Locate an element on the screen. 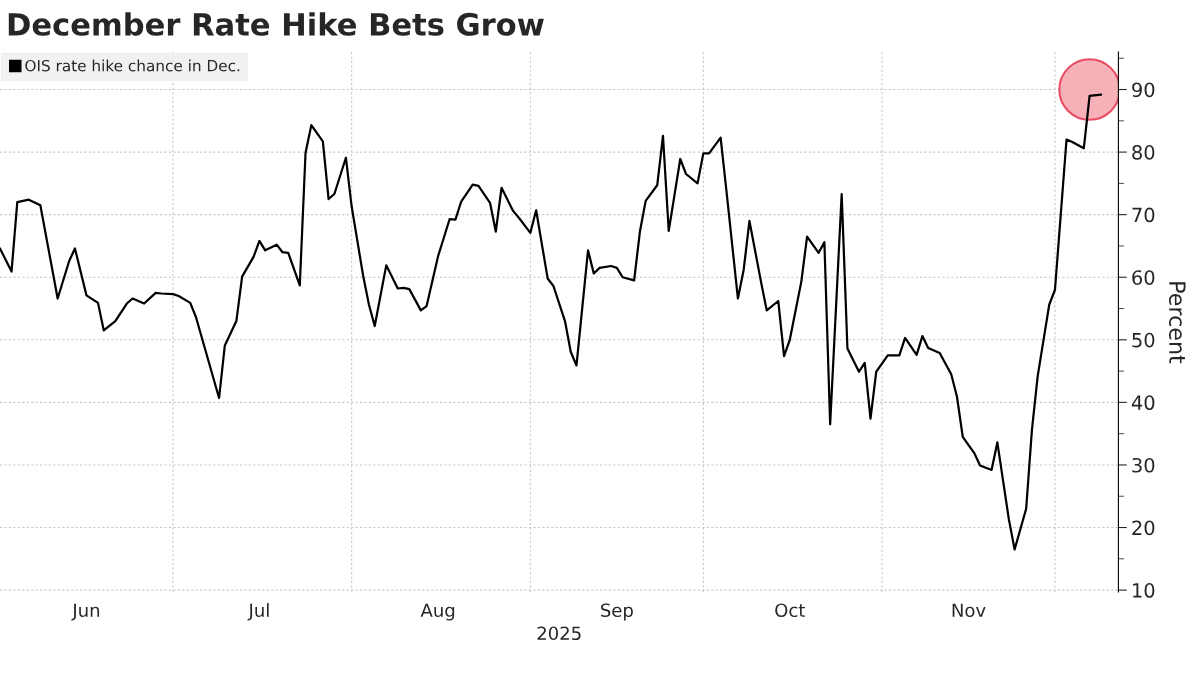  y-tick-label: 60 is located at coordinates (1143, 277).